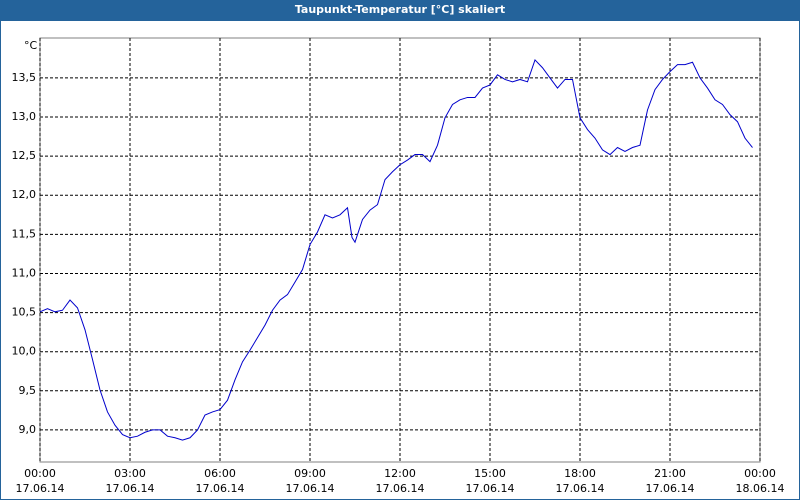 This screenshot has height=500, width=800. Describe the element at coordinates (28, 429) in the screenshot. I see `y-tick-label: 9,0` at that location.